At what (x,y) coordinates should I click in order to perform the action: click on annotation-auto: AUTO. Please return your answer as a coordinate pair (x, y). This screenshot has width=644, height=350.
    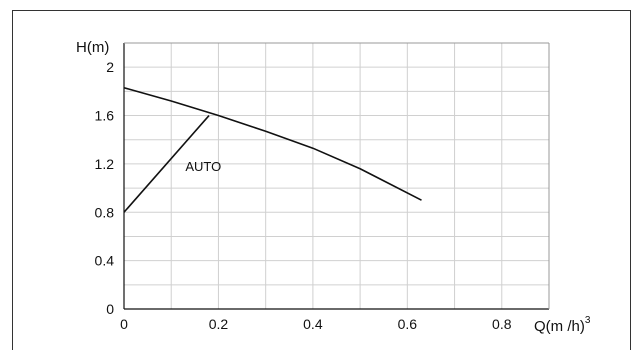
    Looking at the image, I should click on (203, 166).